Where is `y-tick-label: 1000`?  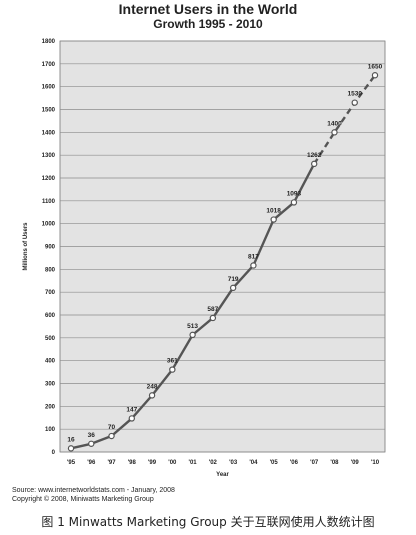
y-tick-label: 1000 is located at coordinates (49, 225).